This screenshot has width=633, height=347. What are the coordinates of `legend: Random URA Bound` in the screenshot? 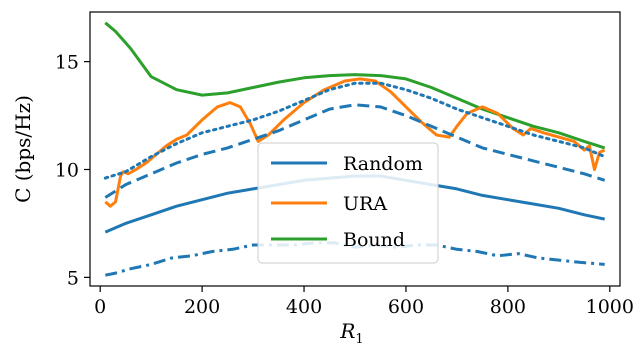 It's located at (348, 203).